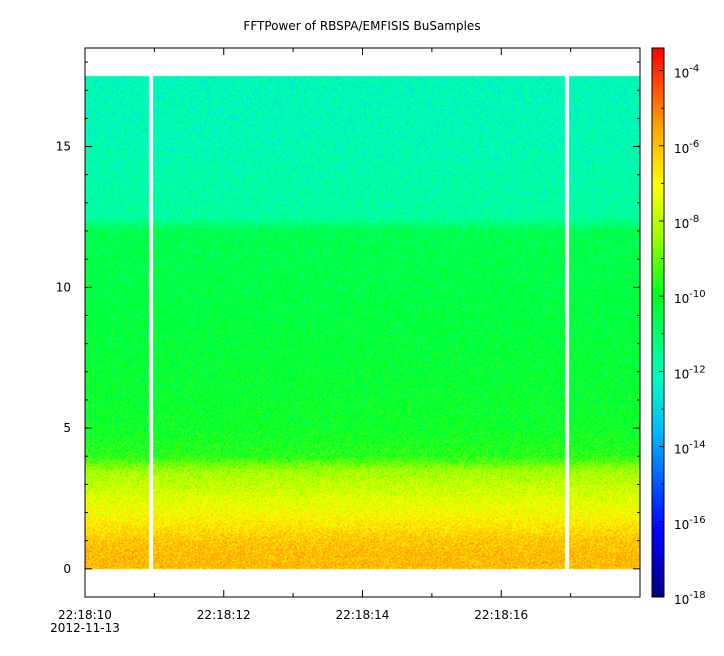  Describe the element at coordinates (658, 322) in the screenshot. I see `colorbar` at that location.